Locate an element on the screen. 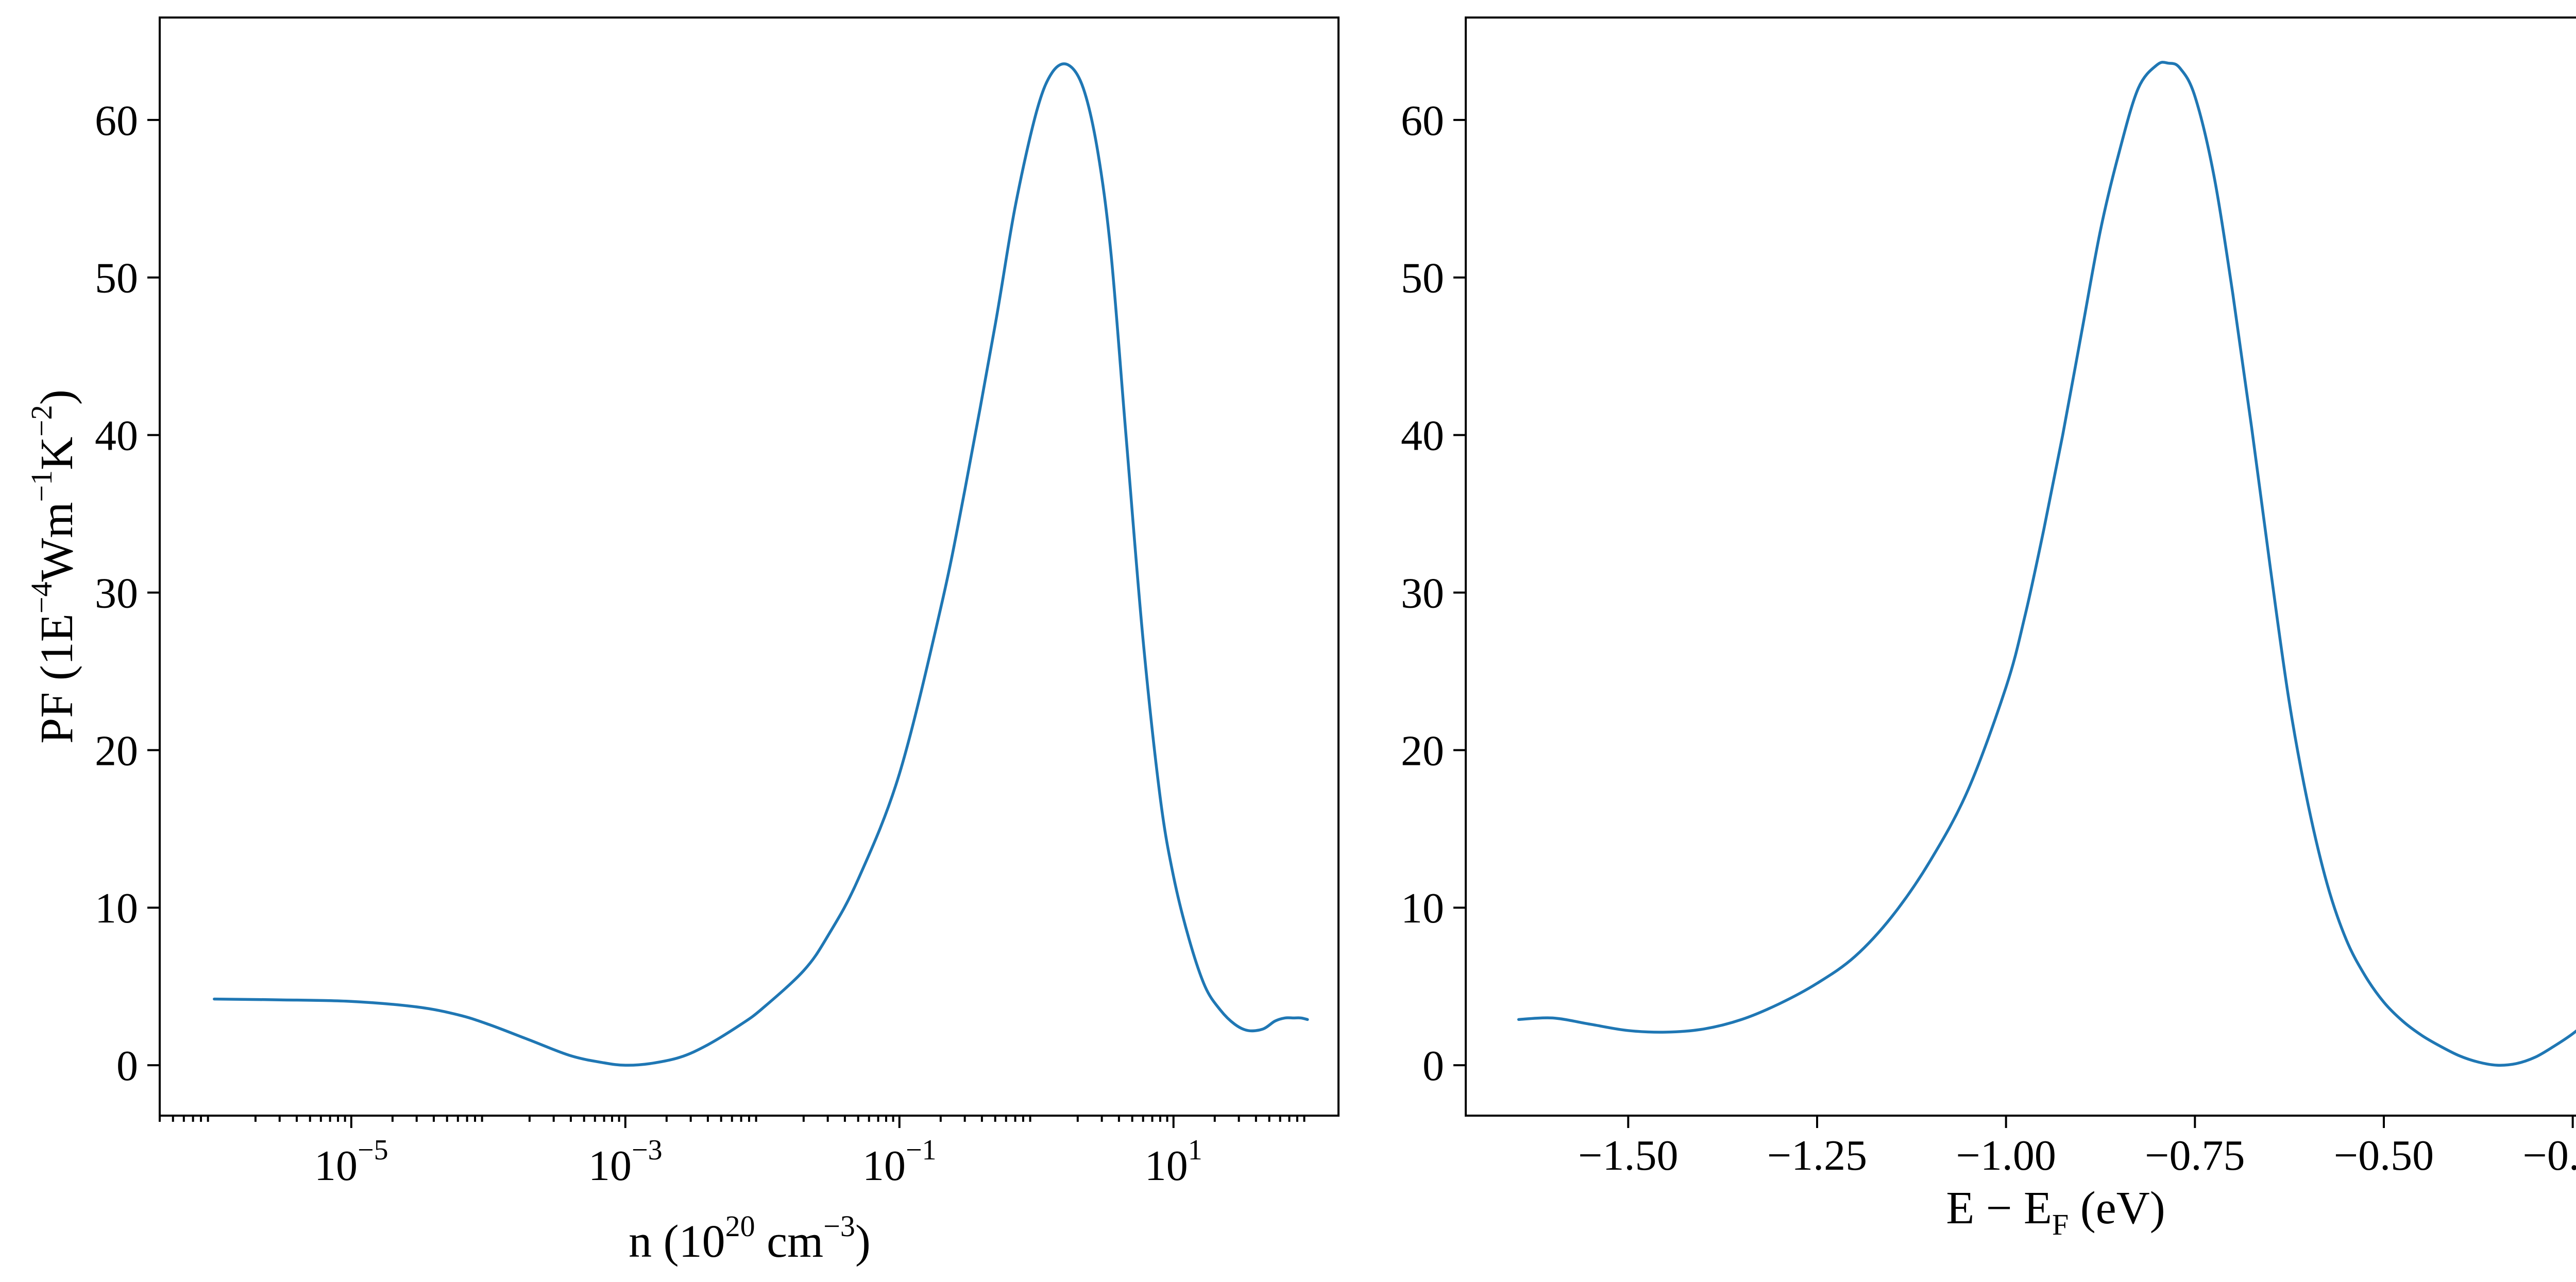 The width and height of the screenshot is (2576, 1282). right-x-tick-label: −0.25 is located at coordinates (2549, 1156).